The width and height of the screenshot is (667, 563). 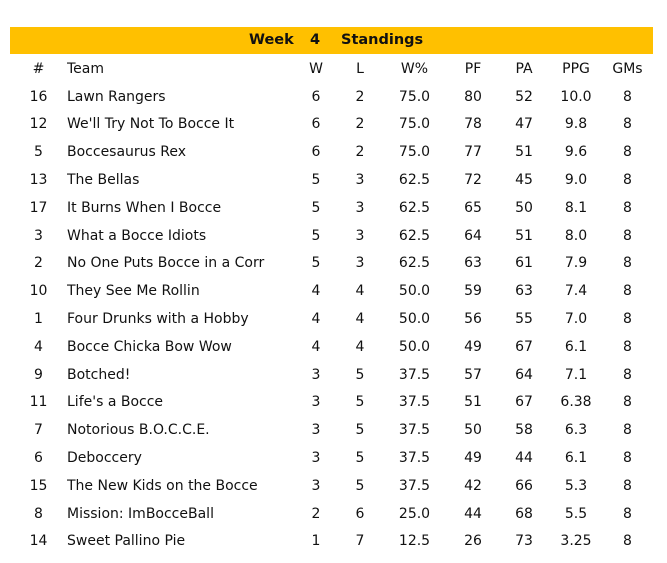 What do you see at coordinates (38, 68) in the screenshot?
I see `col-header-rank: #` at bounding box center [38, 68].